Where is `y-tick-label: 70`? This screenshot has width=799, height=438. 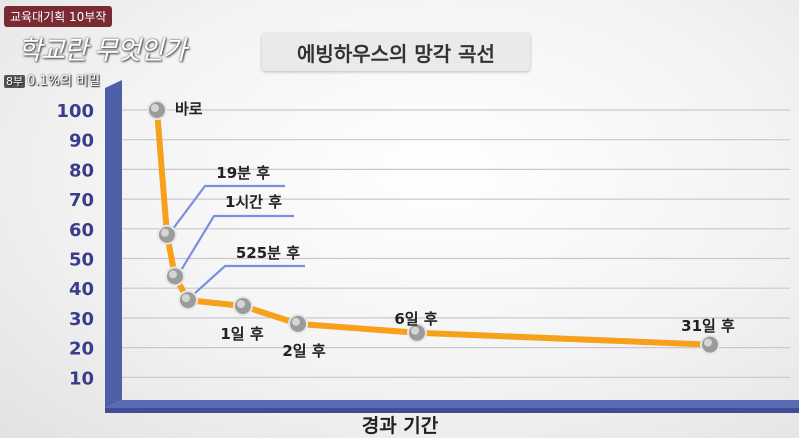
y-tick-label: 70 is located at coordinates (81, 200).